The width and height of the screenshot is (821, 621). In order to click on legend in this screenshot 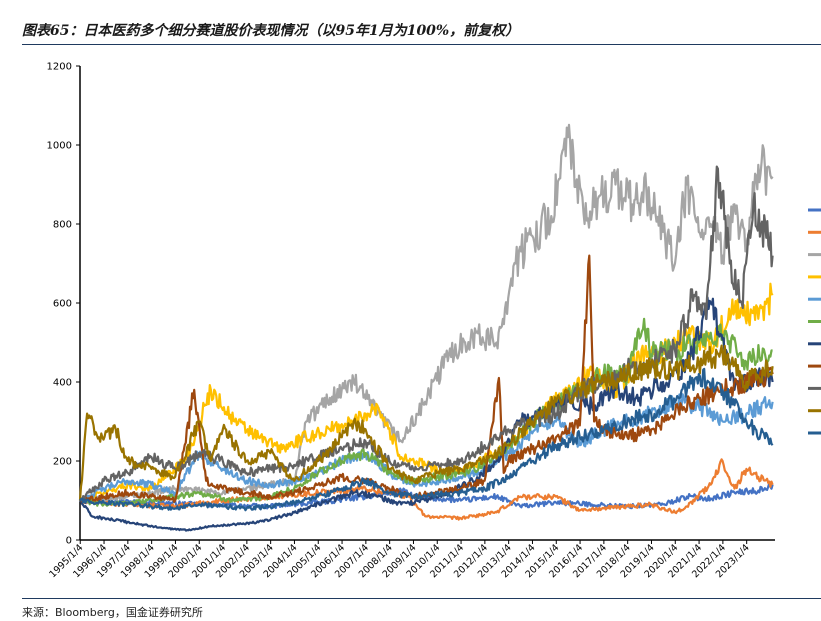, I will do `click(814, 321)`.